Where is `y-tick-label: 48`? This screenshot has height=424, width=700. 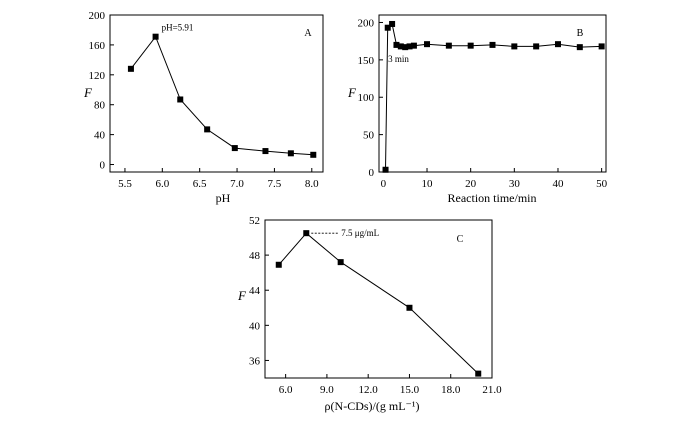
y-tick-label: 48 is located at coordinates (255, 256).